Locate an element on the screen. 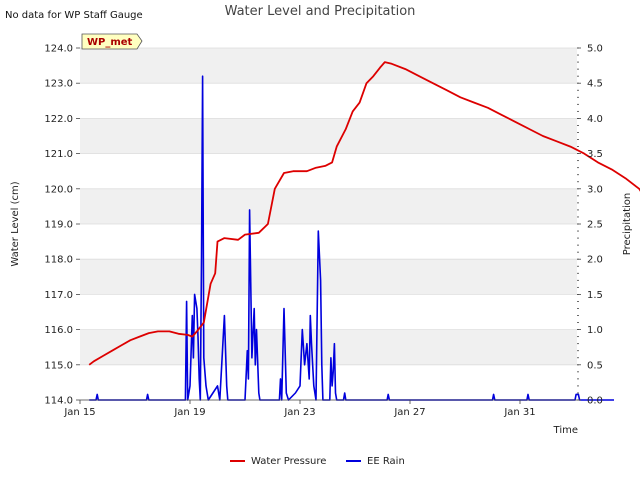  y-right-tick-label: 3.5 is located at coordinates (595, 154).